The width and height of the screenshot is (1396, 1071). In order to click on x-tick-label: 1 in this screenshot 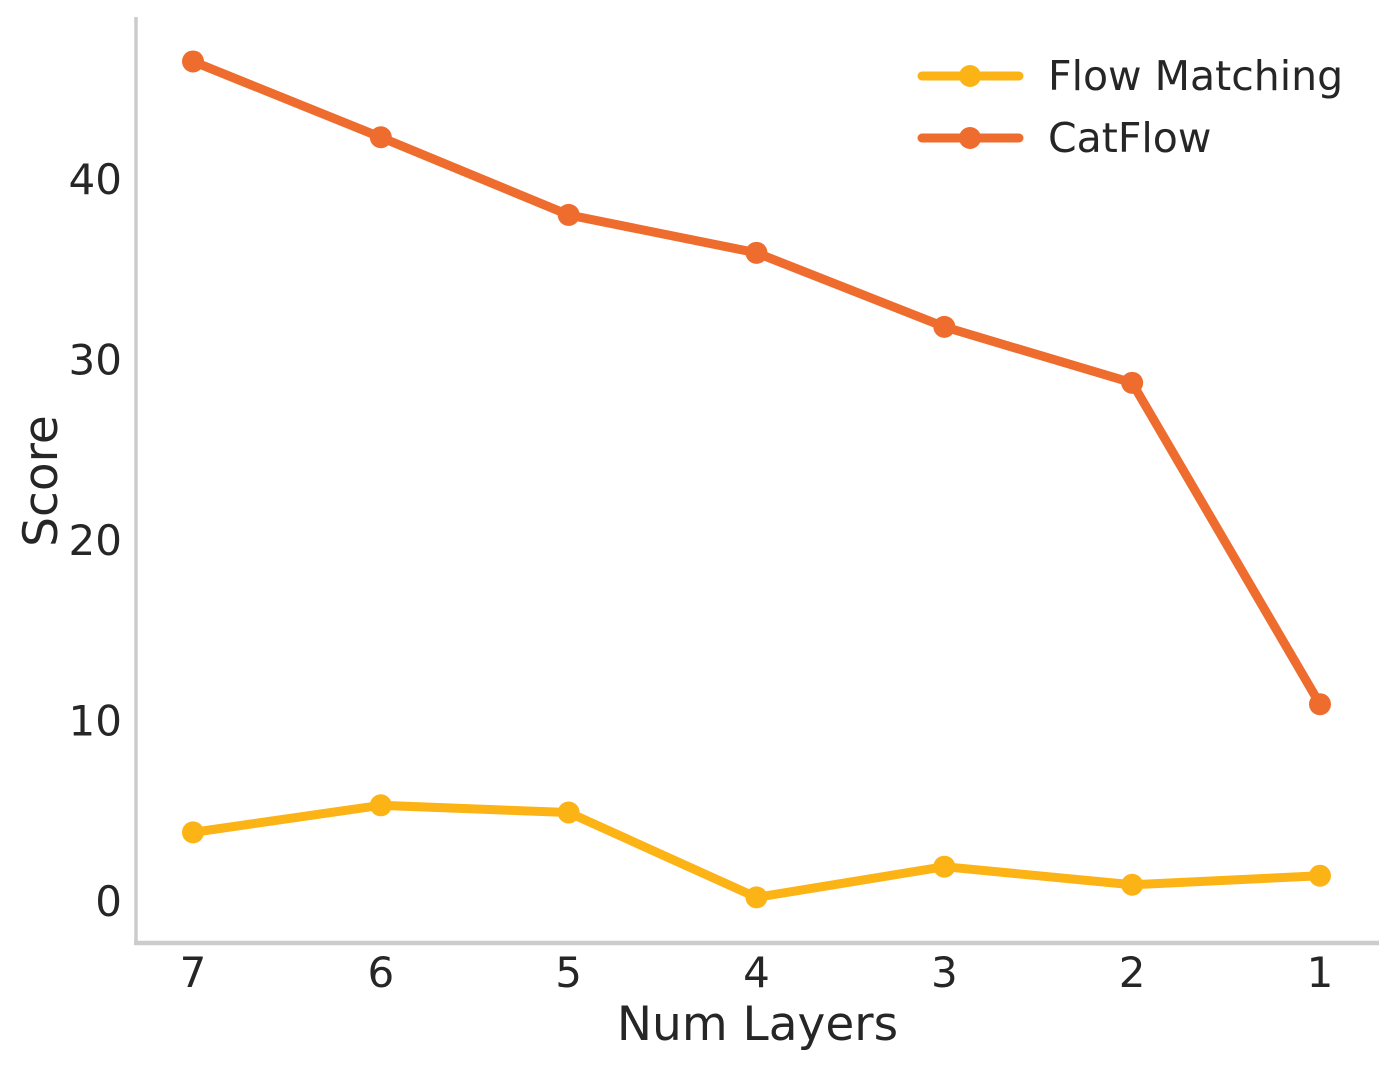, I will do `click(1320, 972)`.